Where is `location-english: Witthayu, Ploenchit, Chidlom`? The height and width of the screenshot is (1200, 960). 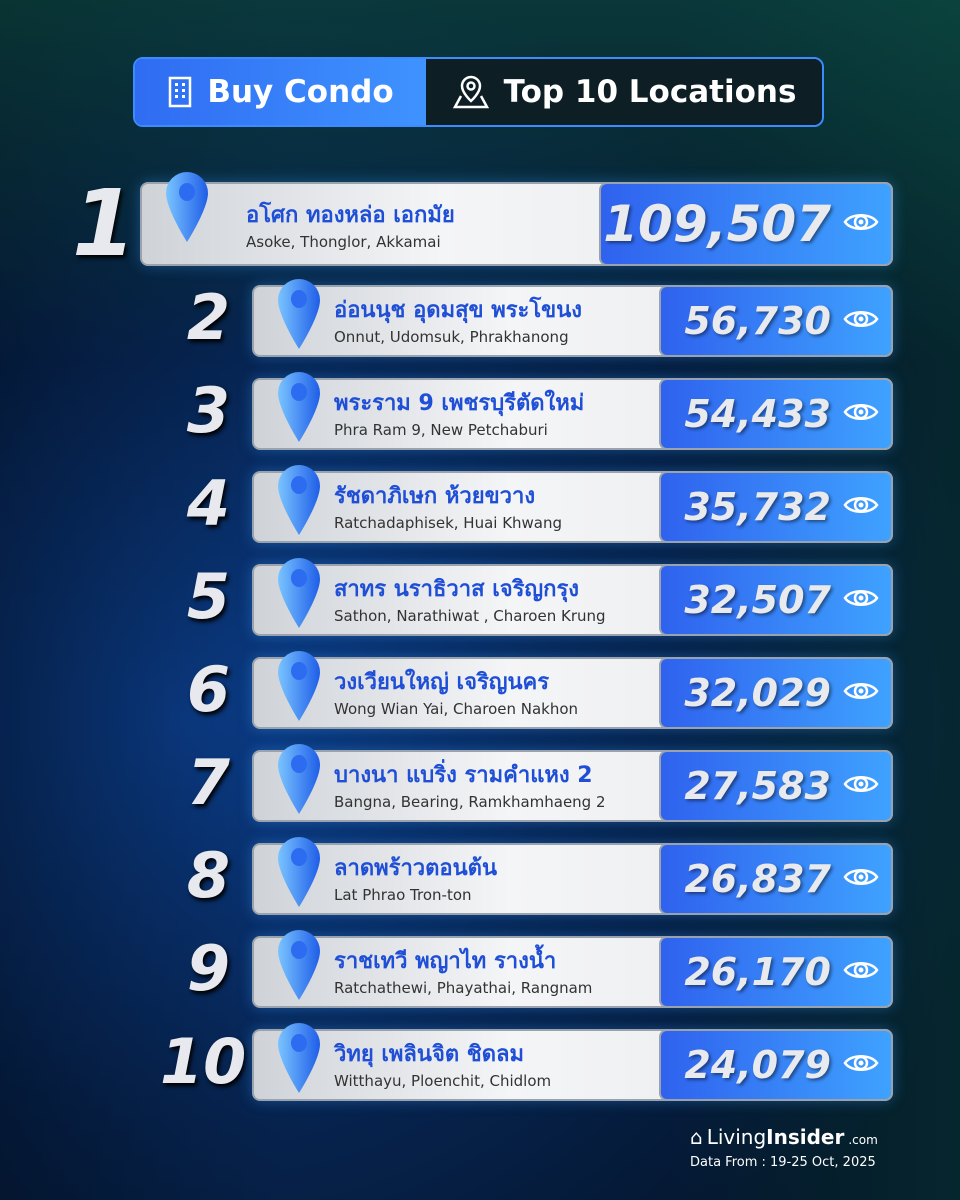 location-english: Witthayu, Ploenchit, Chidlom is located at coordinates (443, 1081).